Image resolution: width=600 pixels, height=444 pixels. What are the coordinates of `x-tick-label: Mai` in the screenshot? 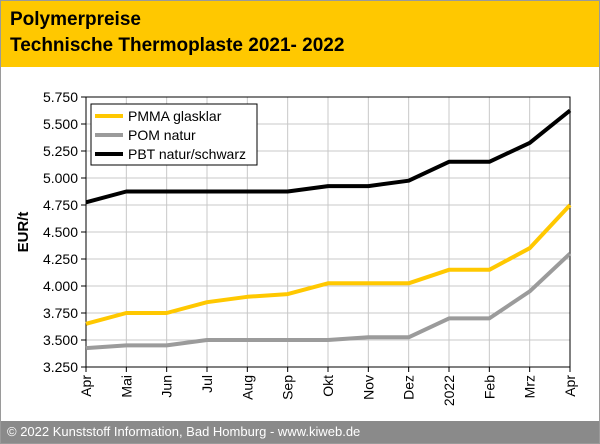 It's located at (126, 386).